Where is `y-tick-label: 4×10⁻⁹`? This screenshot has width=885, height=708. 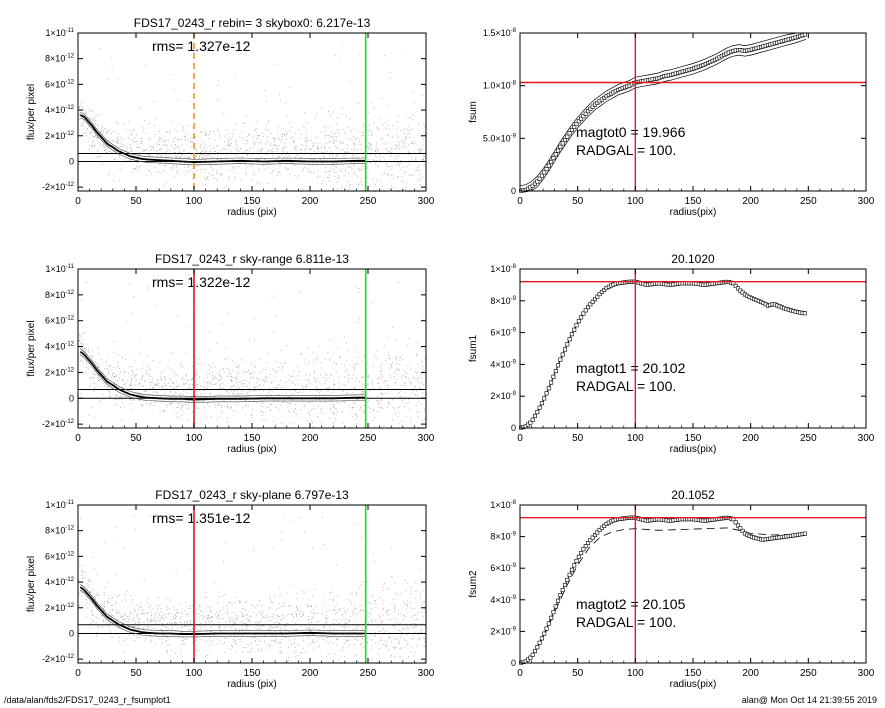
y-tick-label: 4×10⁻⁹ is located at coordinates (503, 600).